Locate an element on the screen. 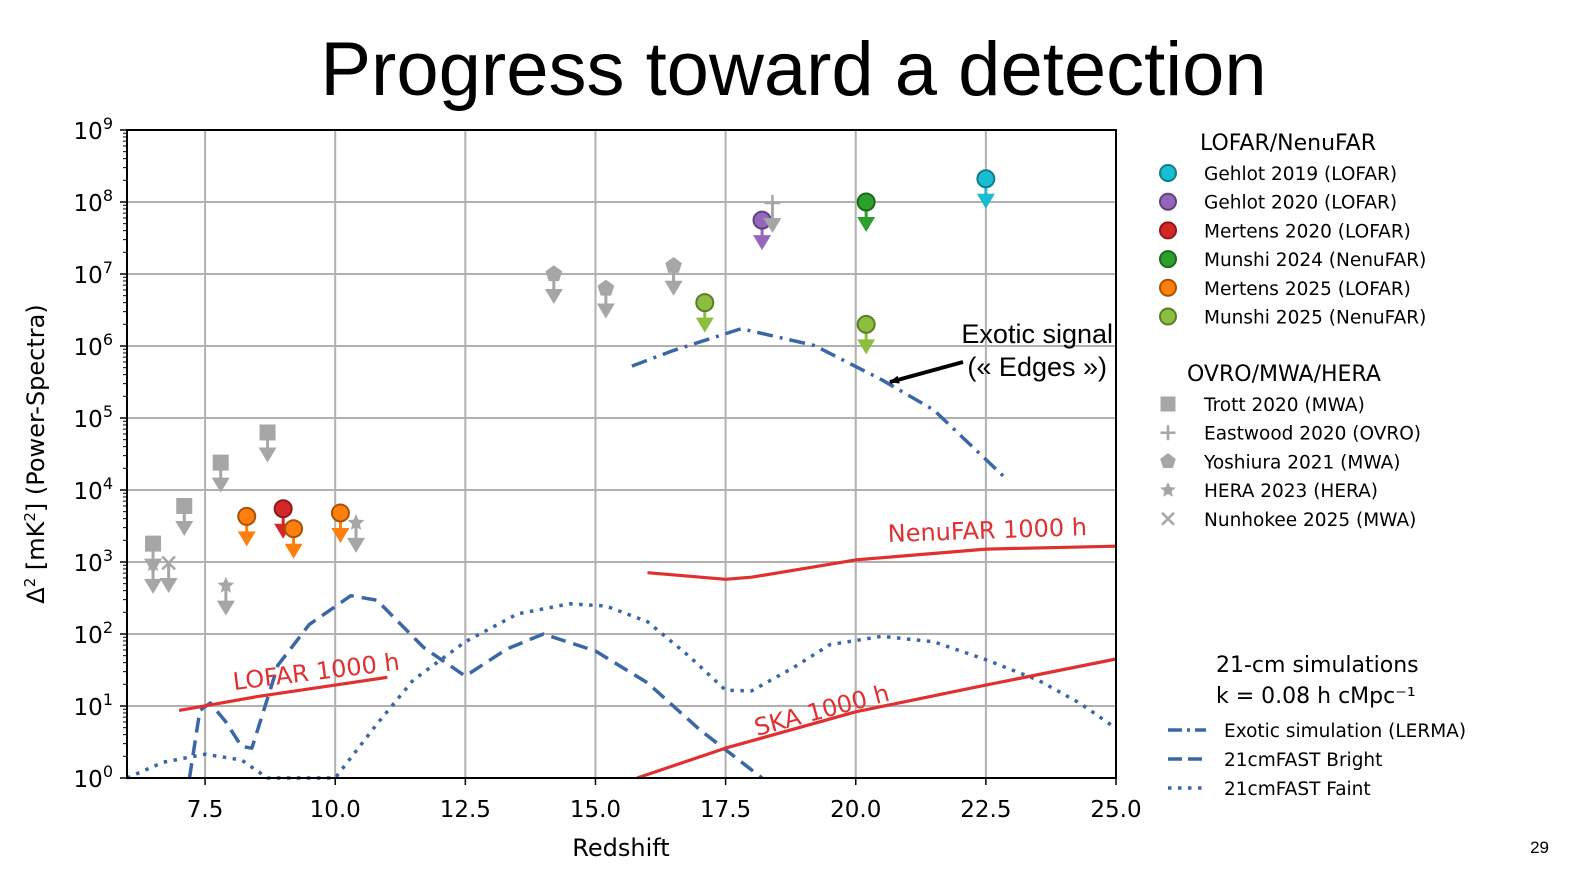  y-tick-label: 10⁶ is located at coordinates (93, 345).